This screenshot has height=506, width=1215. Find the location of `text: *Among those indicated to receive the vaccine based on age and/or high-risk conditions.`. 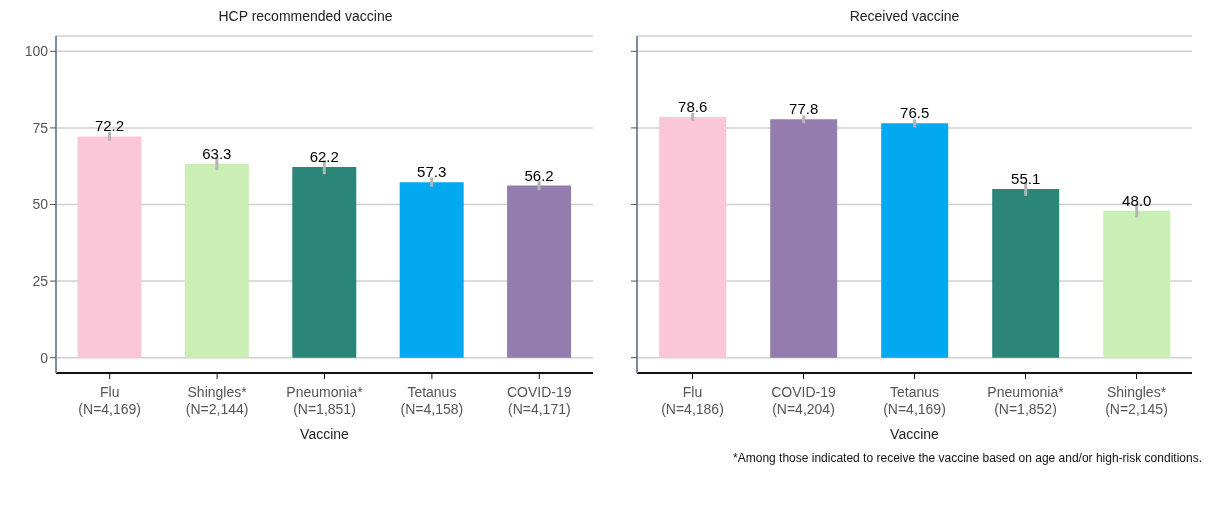

text: *Among those indicated to receive the vaccine based on age and/or high-risk conditions. is located at coordinates (967, 458).